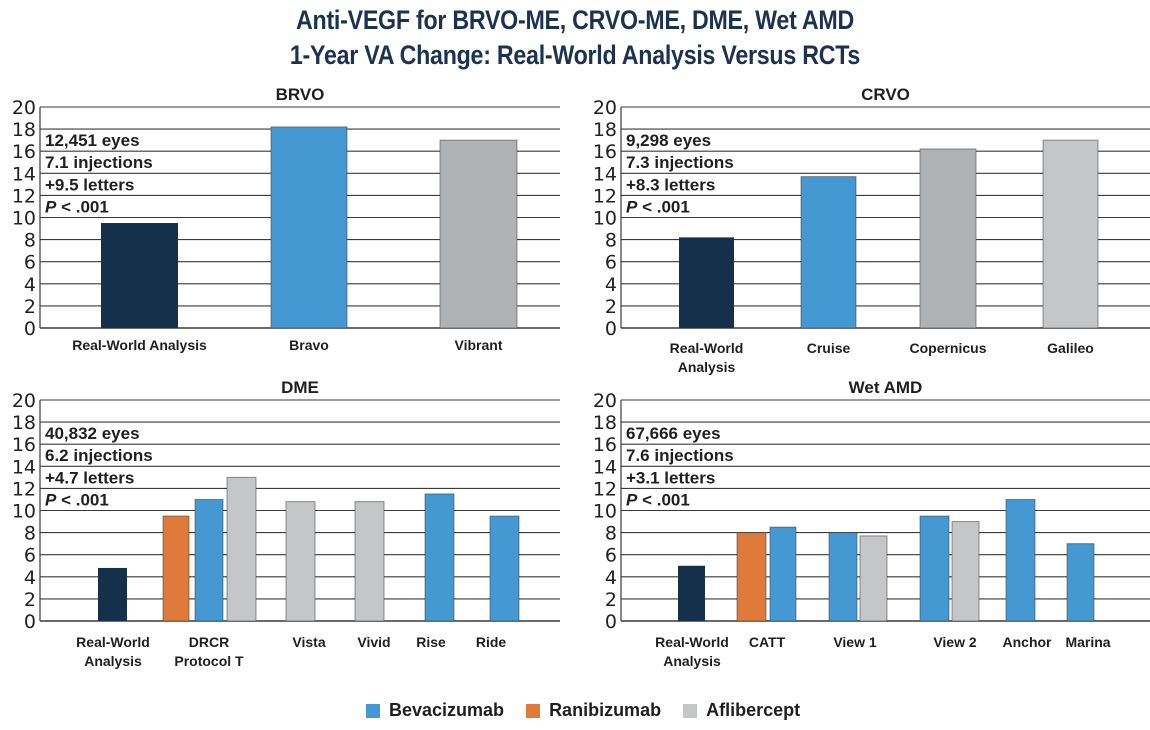 The image size is (1150, 730). Describe the element at coordinates (99, 162) in the screenshot. I see `annotation-line: 7.1 injections` at that location.